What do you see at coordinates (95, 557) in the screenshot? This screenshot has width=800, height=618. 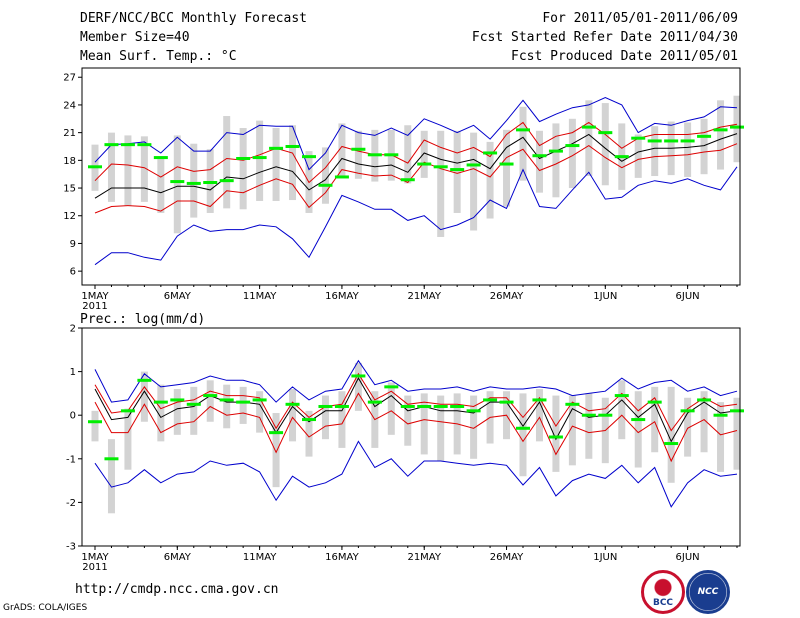 I see `prec-x-tick-label: 1MAY` at bounding box center [95, 557].